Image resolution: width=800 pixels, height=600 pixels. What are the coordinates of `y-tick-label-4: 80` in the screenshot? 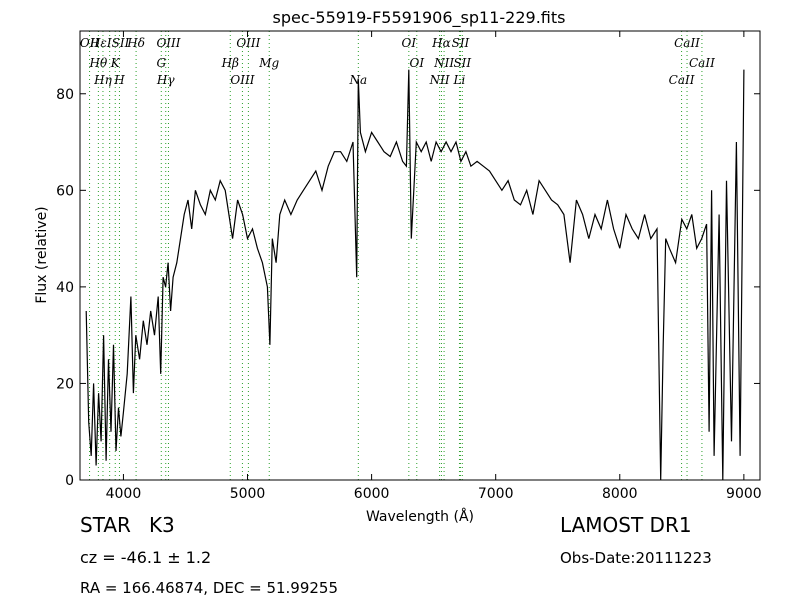 It's located at (65, 95).